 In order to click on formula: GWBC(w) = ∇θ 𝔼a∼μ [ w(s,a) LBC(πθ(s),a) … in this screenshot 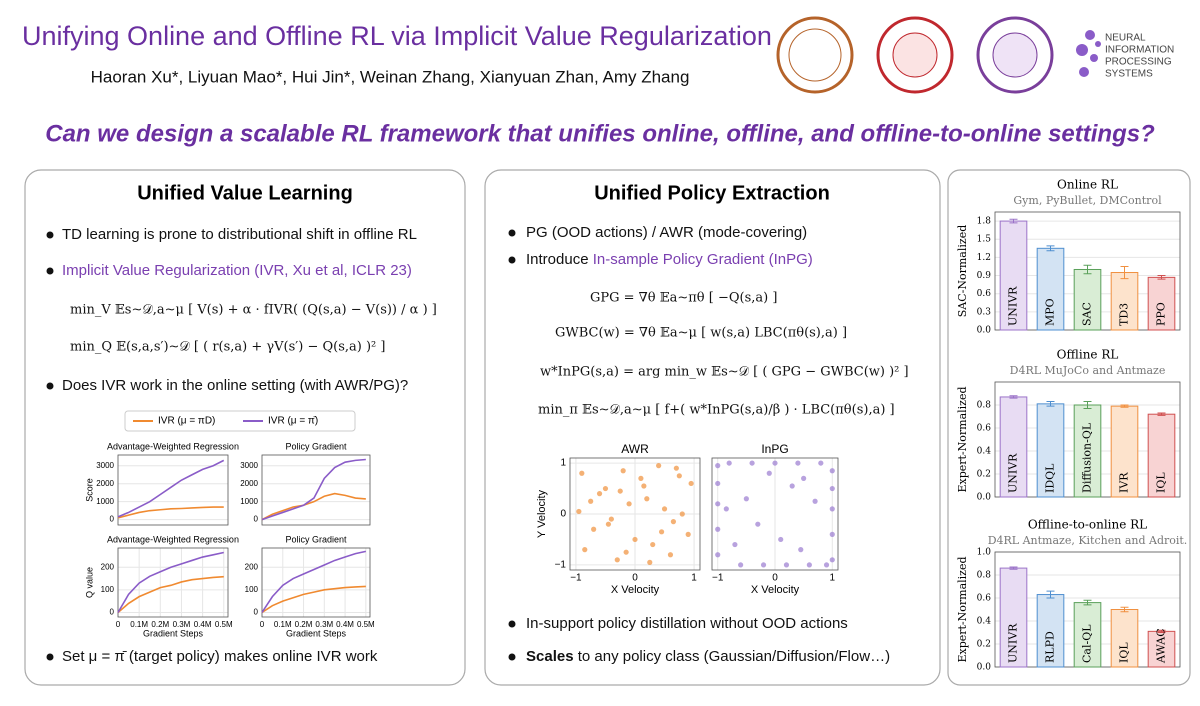, I will do `click(701, 333)`.